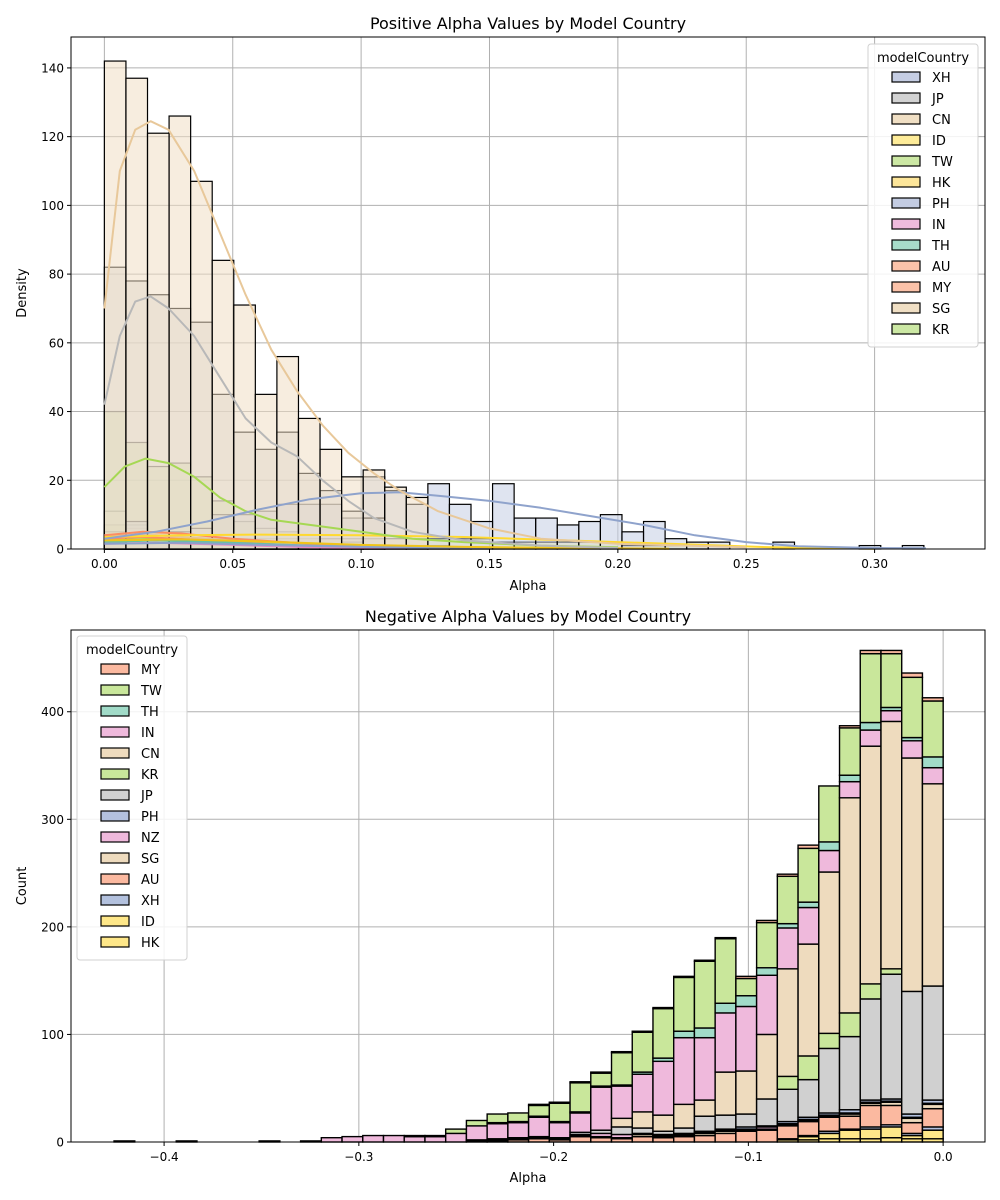  I want to click on legend-label: SG, so click(941, 309).